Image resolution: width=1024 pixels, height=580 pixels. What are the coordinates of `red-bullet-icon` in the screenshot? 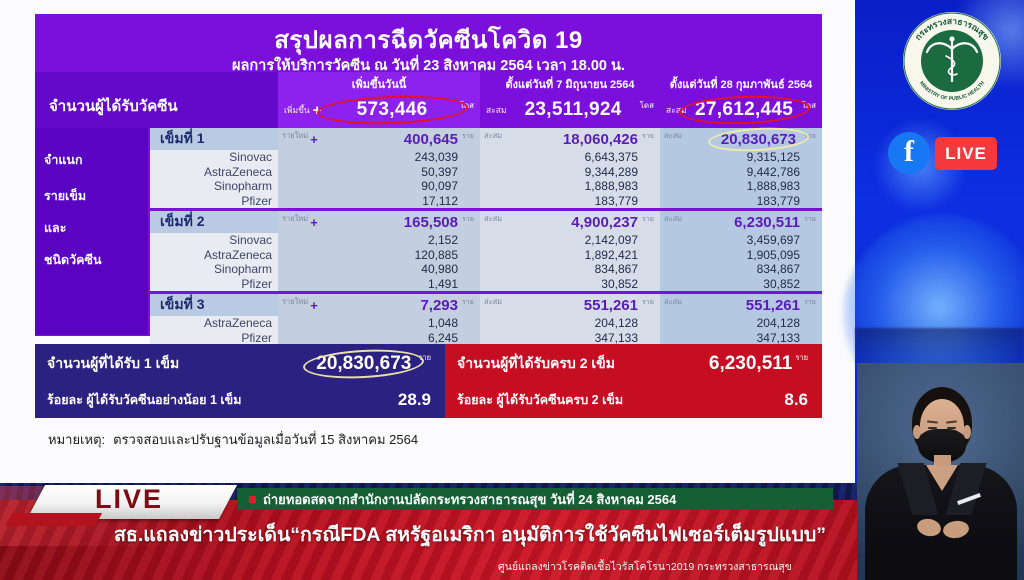 It's located at (252, 499).